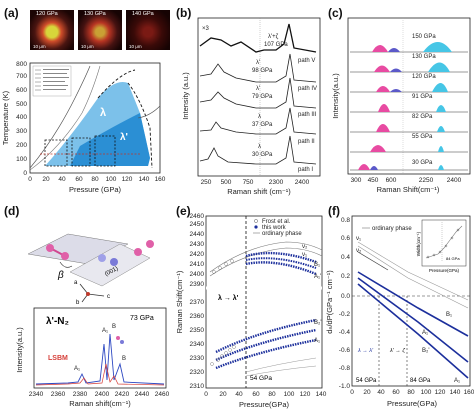 The image size is (474, 410). Describe the element at coordinates (39, 46) in the screenshot. I see `scale-bar-label: 10 μm` at that location.